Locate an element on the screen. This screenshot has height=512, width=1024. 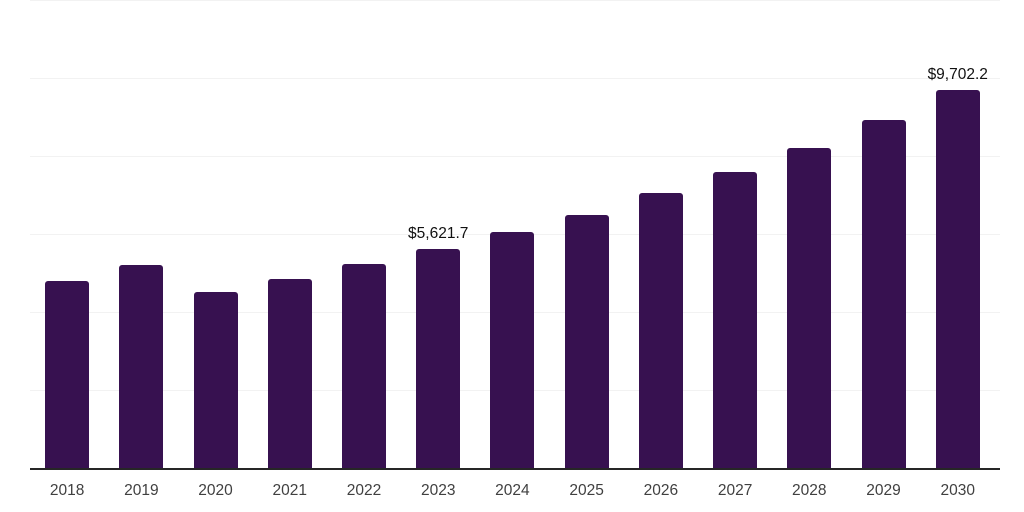
x-tick-label-2019: 2019 is located at coordinates (141, 490).